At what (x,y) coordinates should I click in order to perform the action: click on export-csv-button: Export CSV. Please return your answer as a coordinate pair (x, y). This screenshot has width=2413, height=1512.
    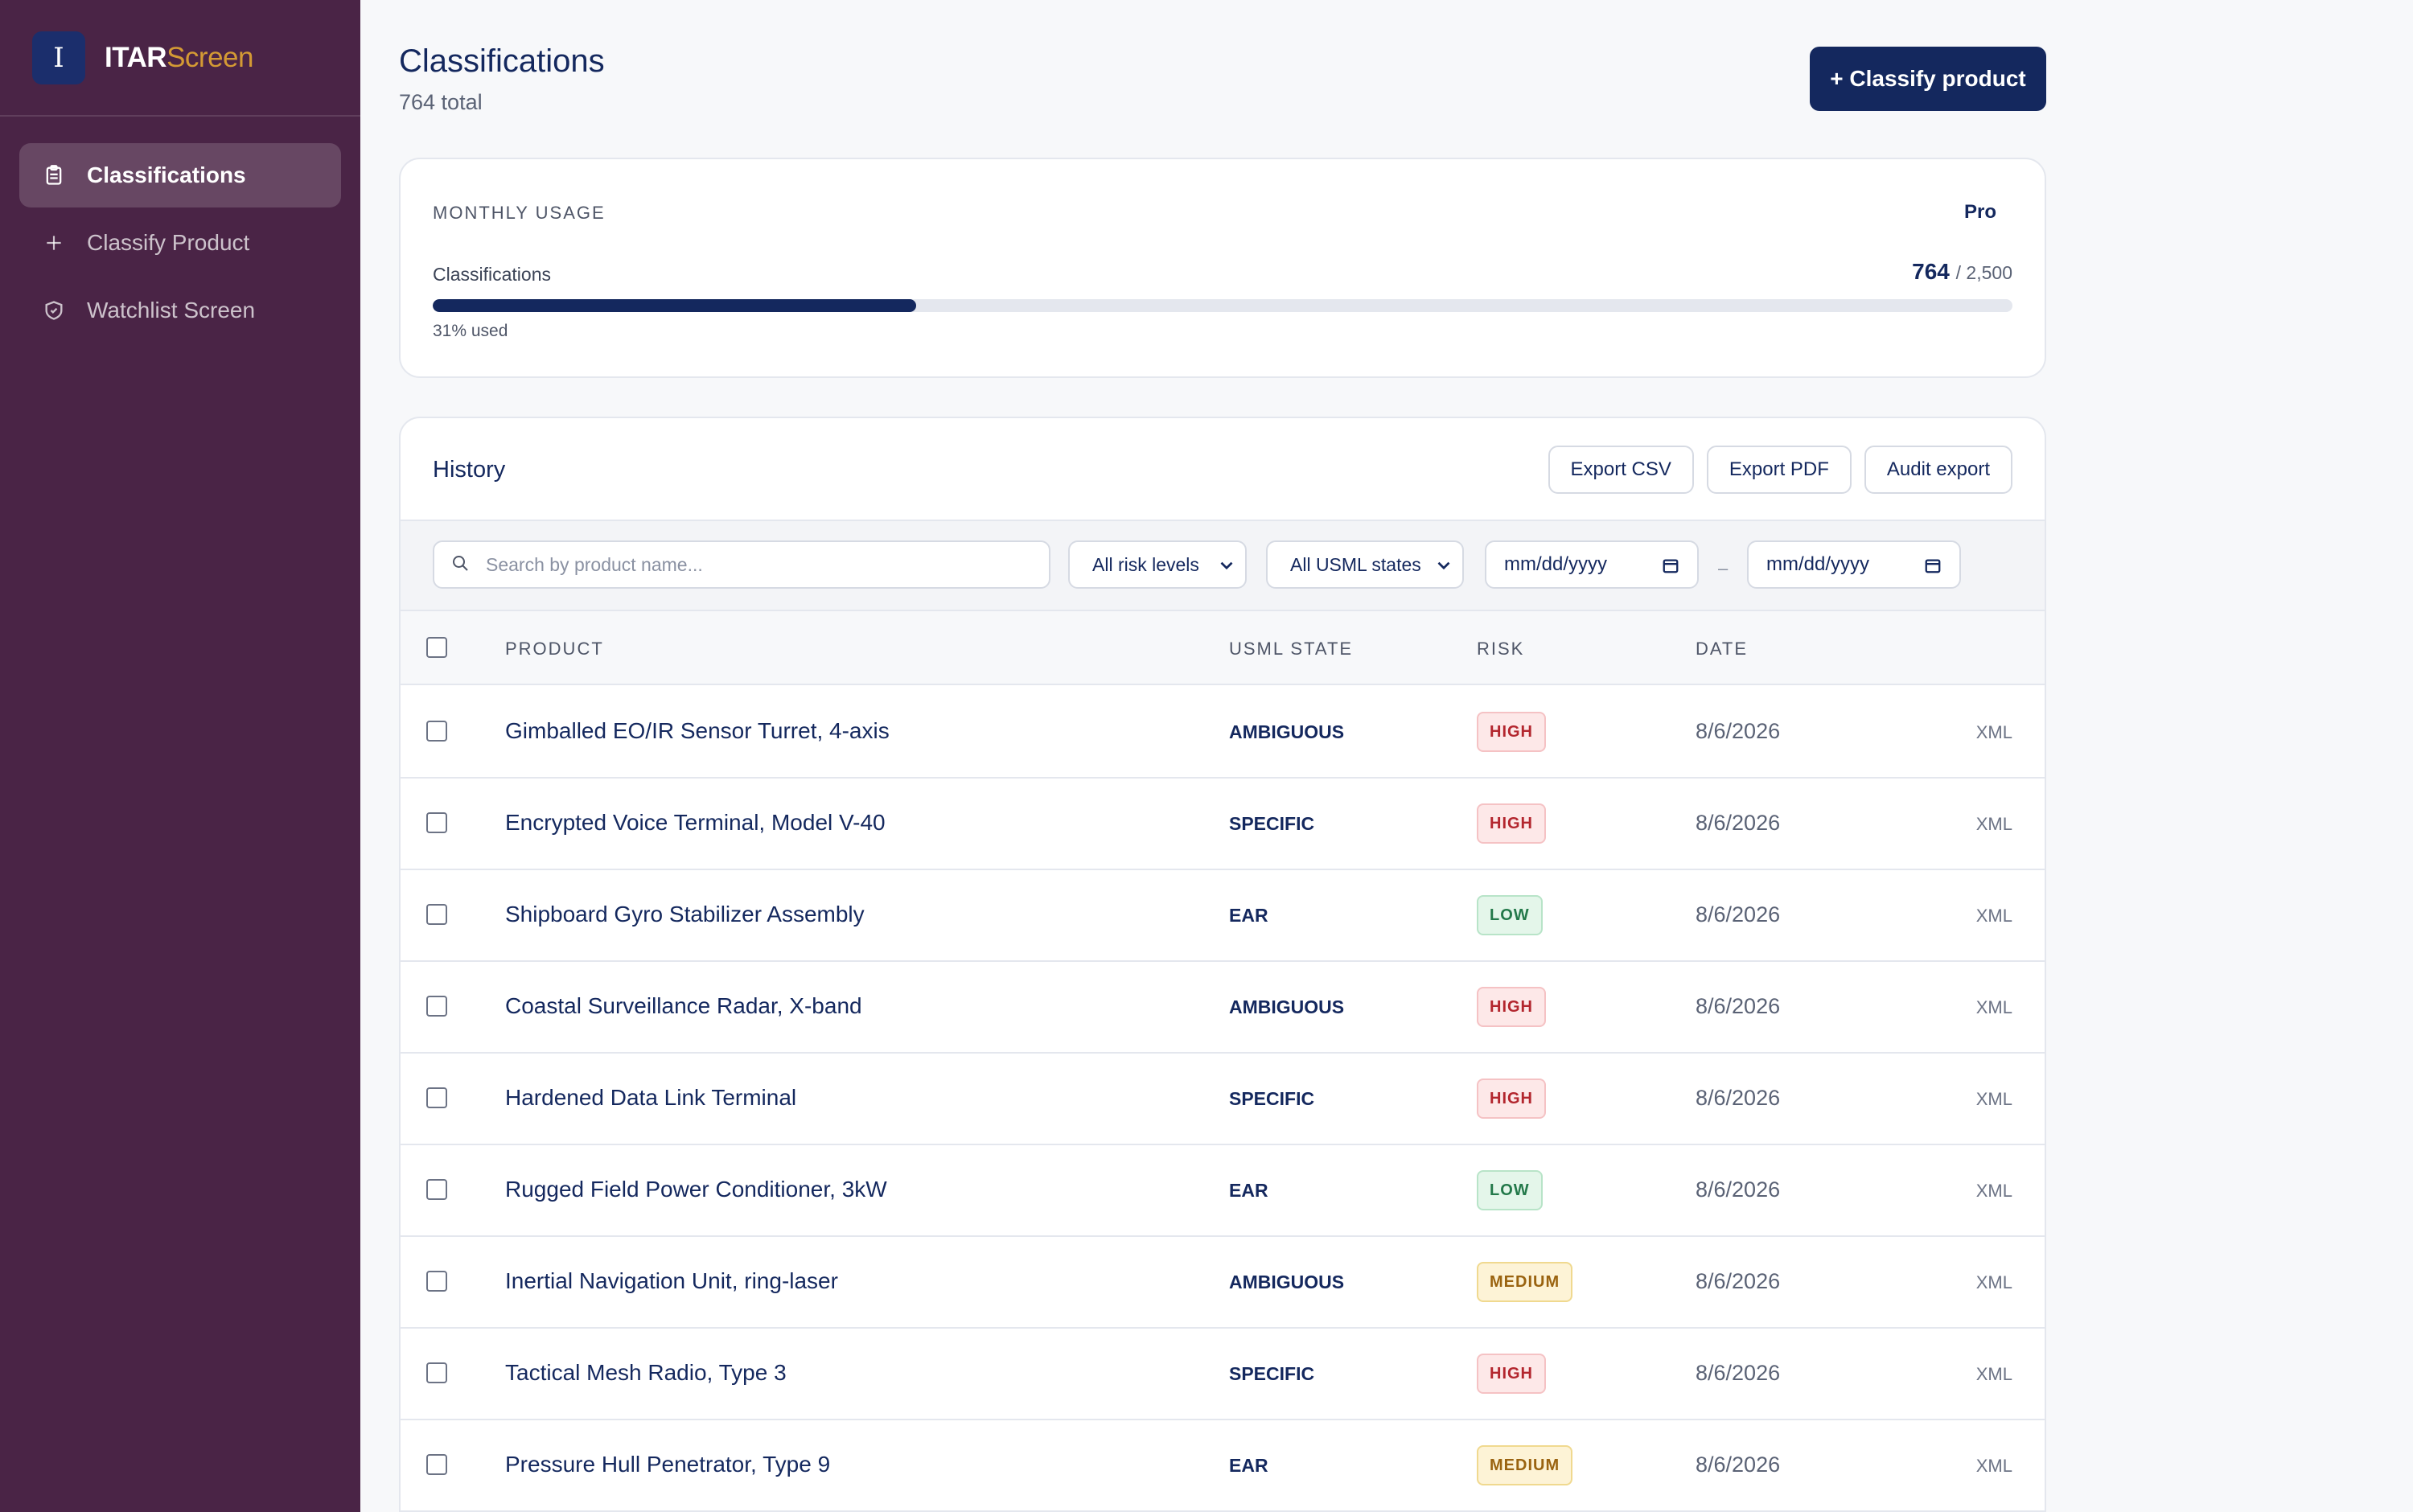
    Looking at the image, I should click on (1621, 470).